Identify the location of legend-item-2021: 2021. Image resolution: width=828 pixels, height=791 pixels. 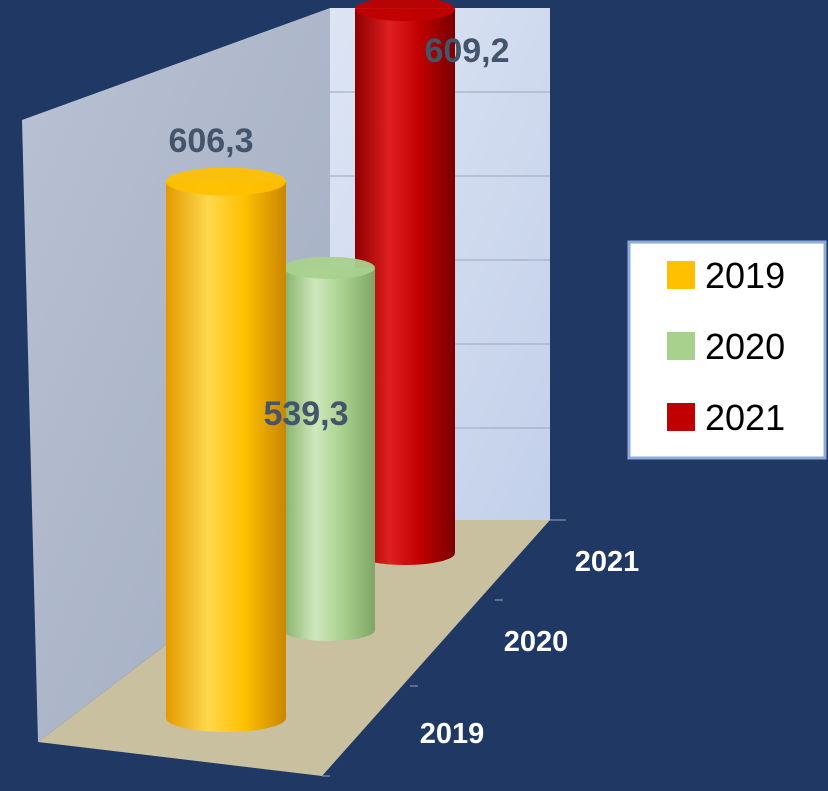
(726, 417).